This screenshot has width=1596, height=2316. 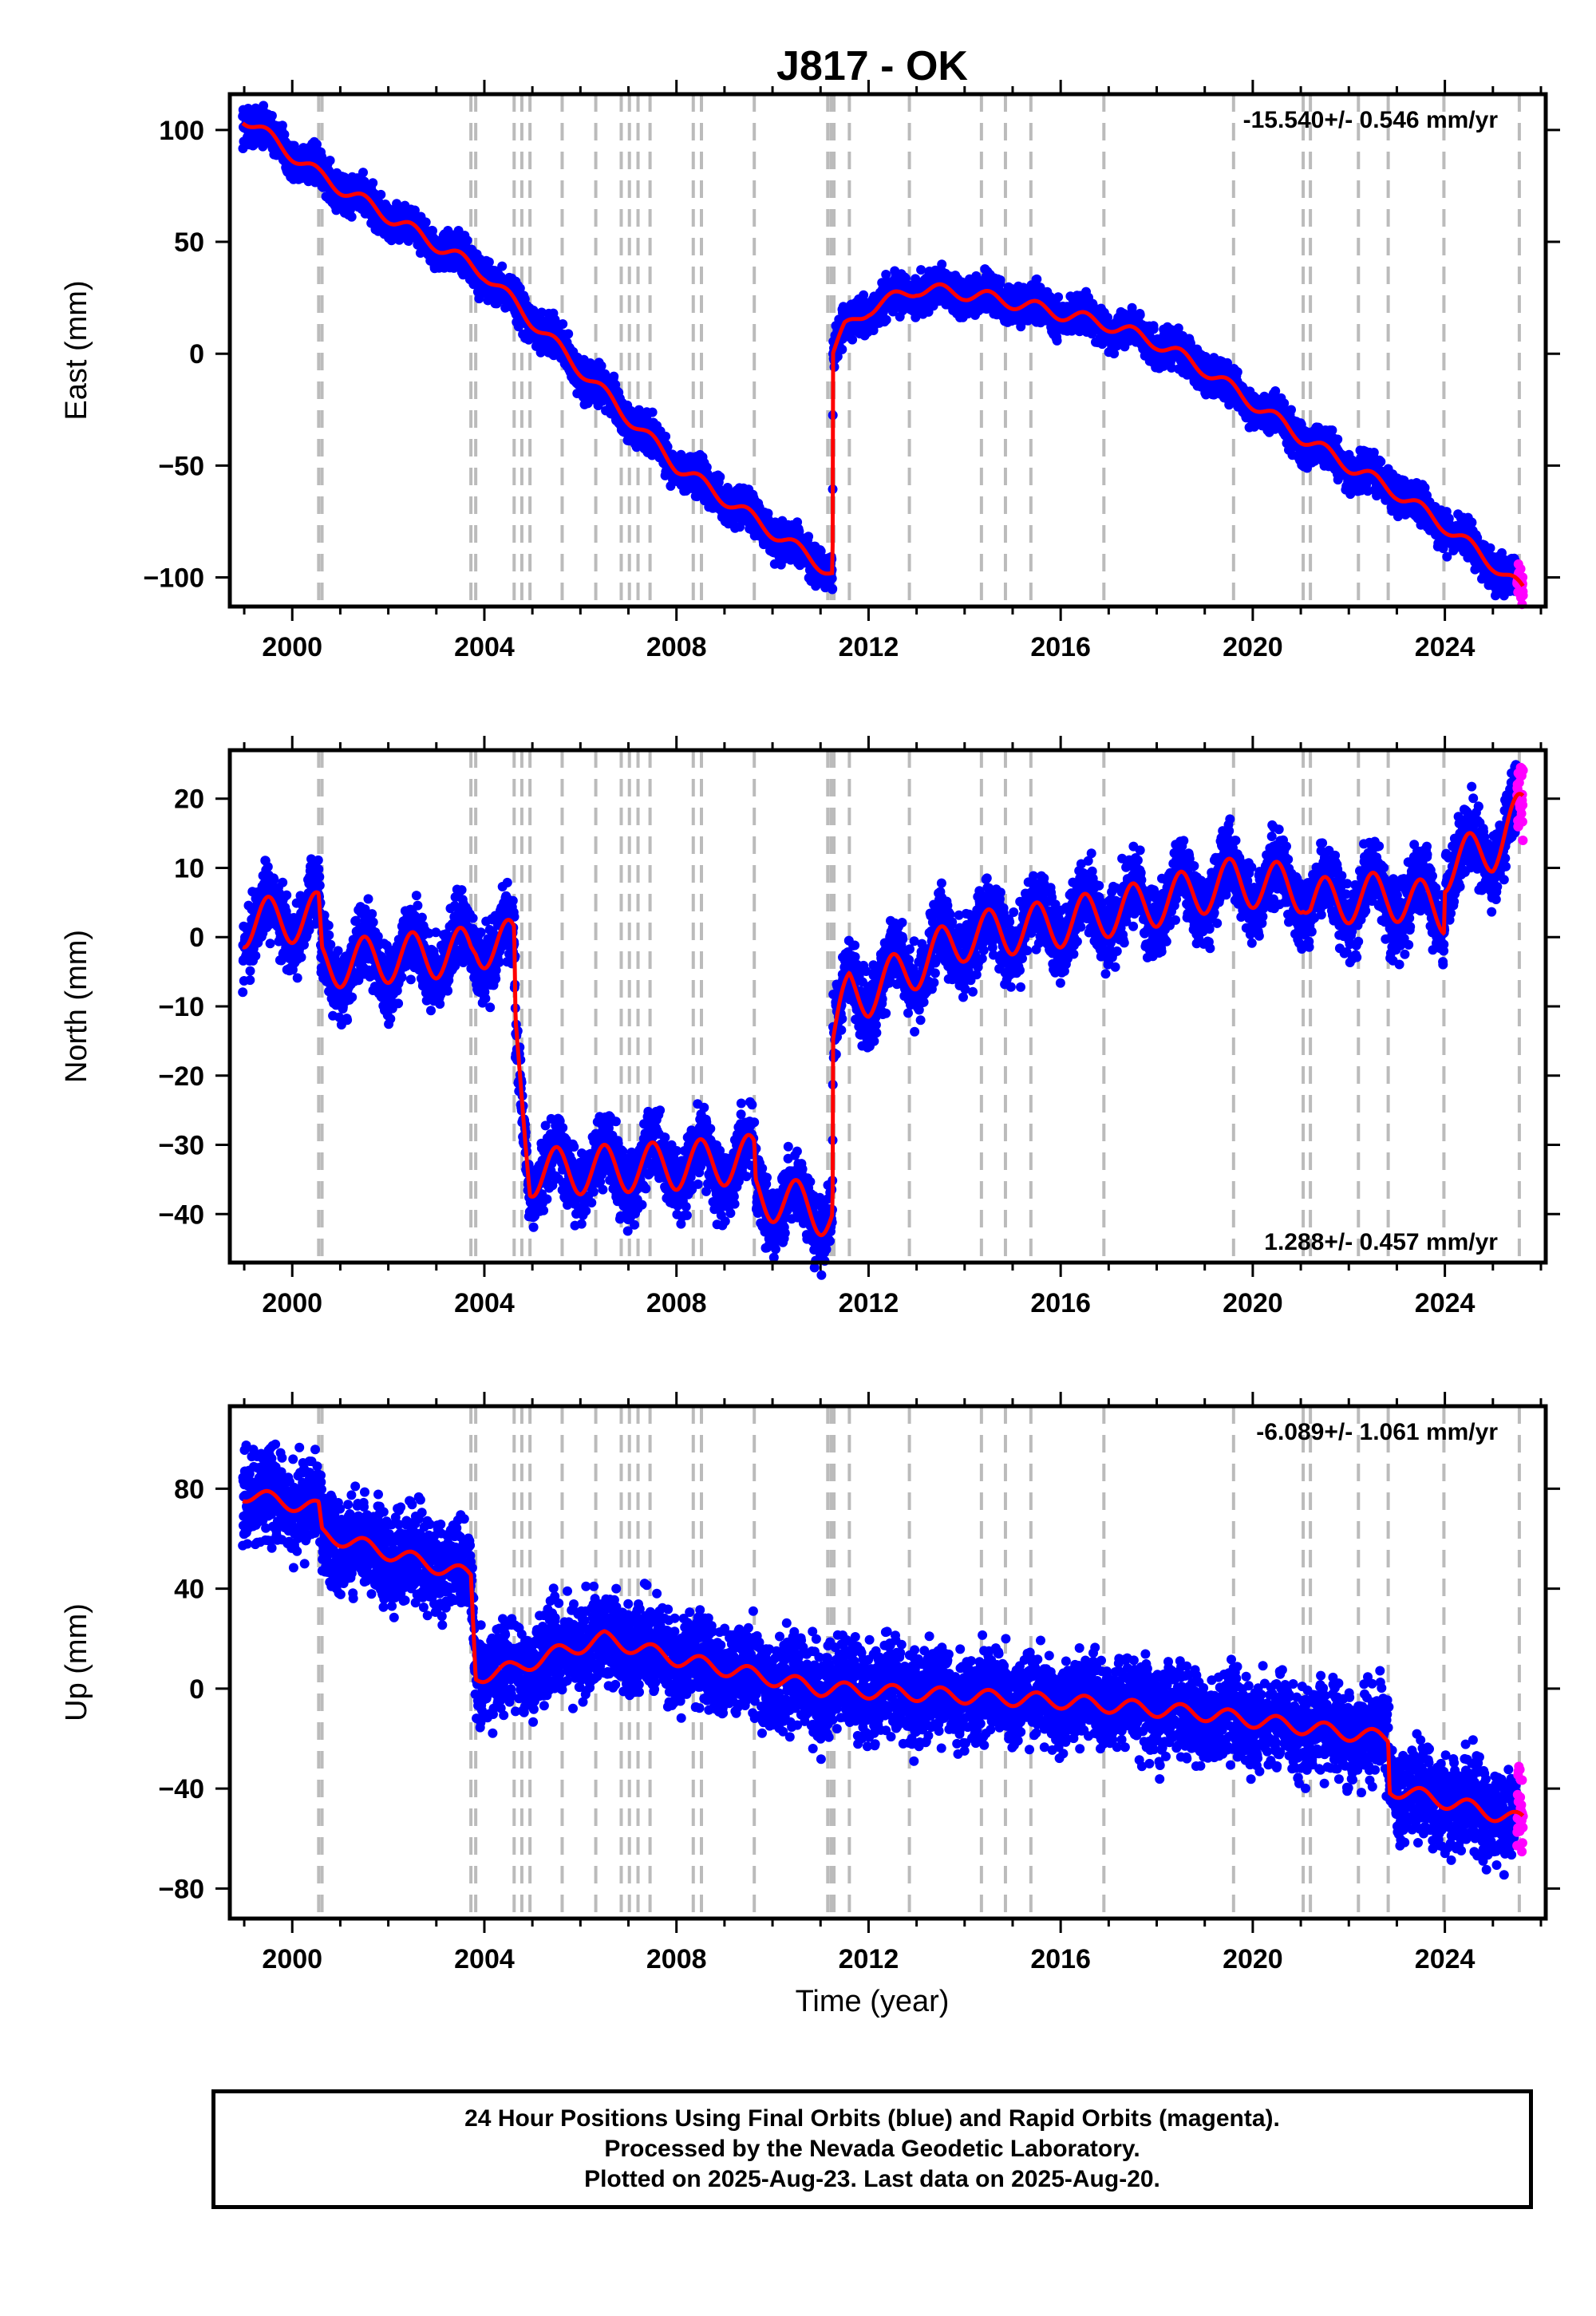 I want to click on chart-title: J817 - OK, so click(x=872, y=66).